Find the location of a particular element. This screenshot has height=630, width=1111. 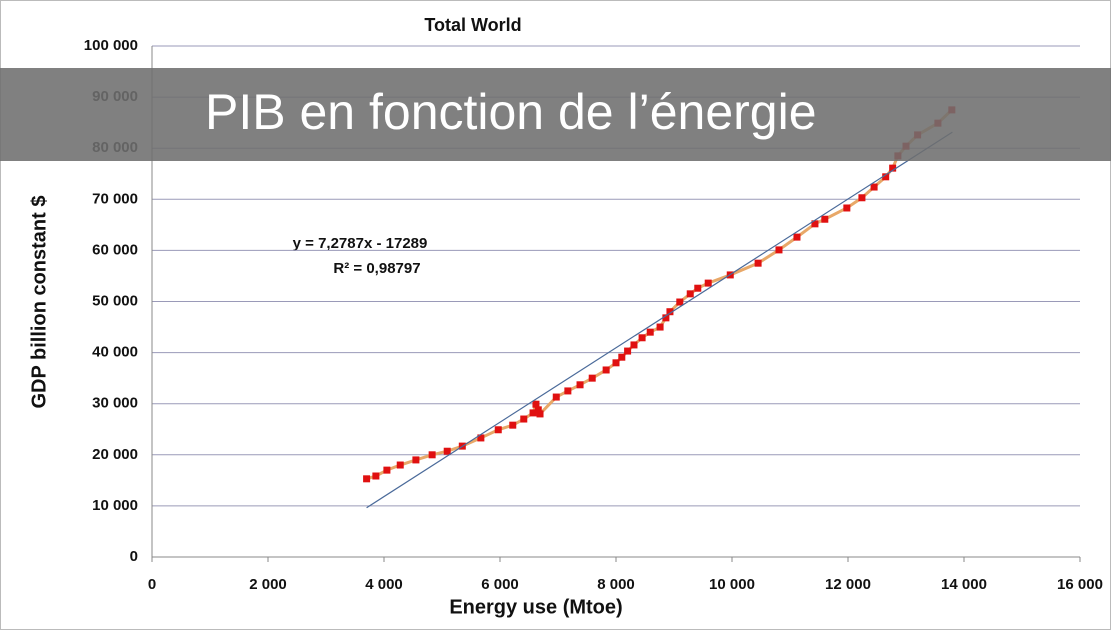

x-tick-label: 4 000 is located at coordinates (384, 584).